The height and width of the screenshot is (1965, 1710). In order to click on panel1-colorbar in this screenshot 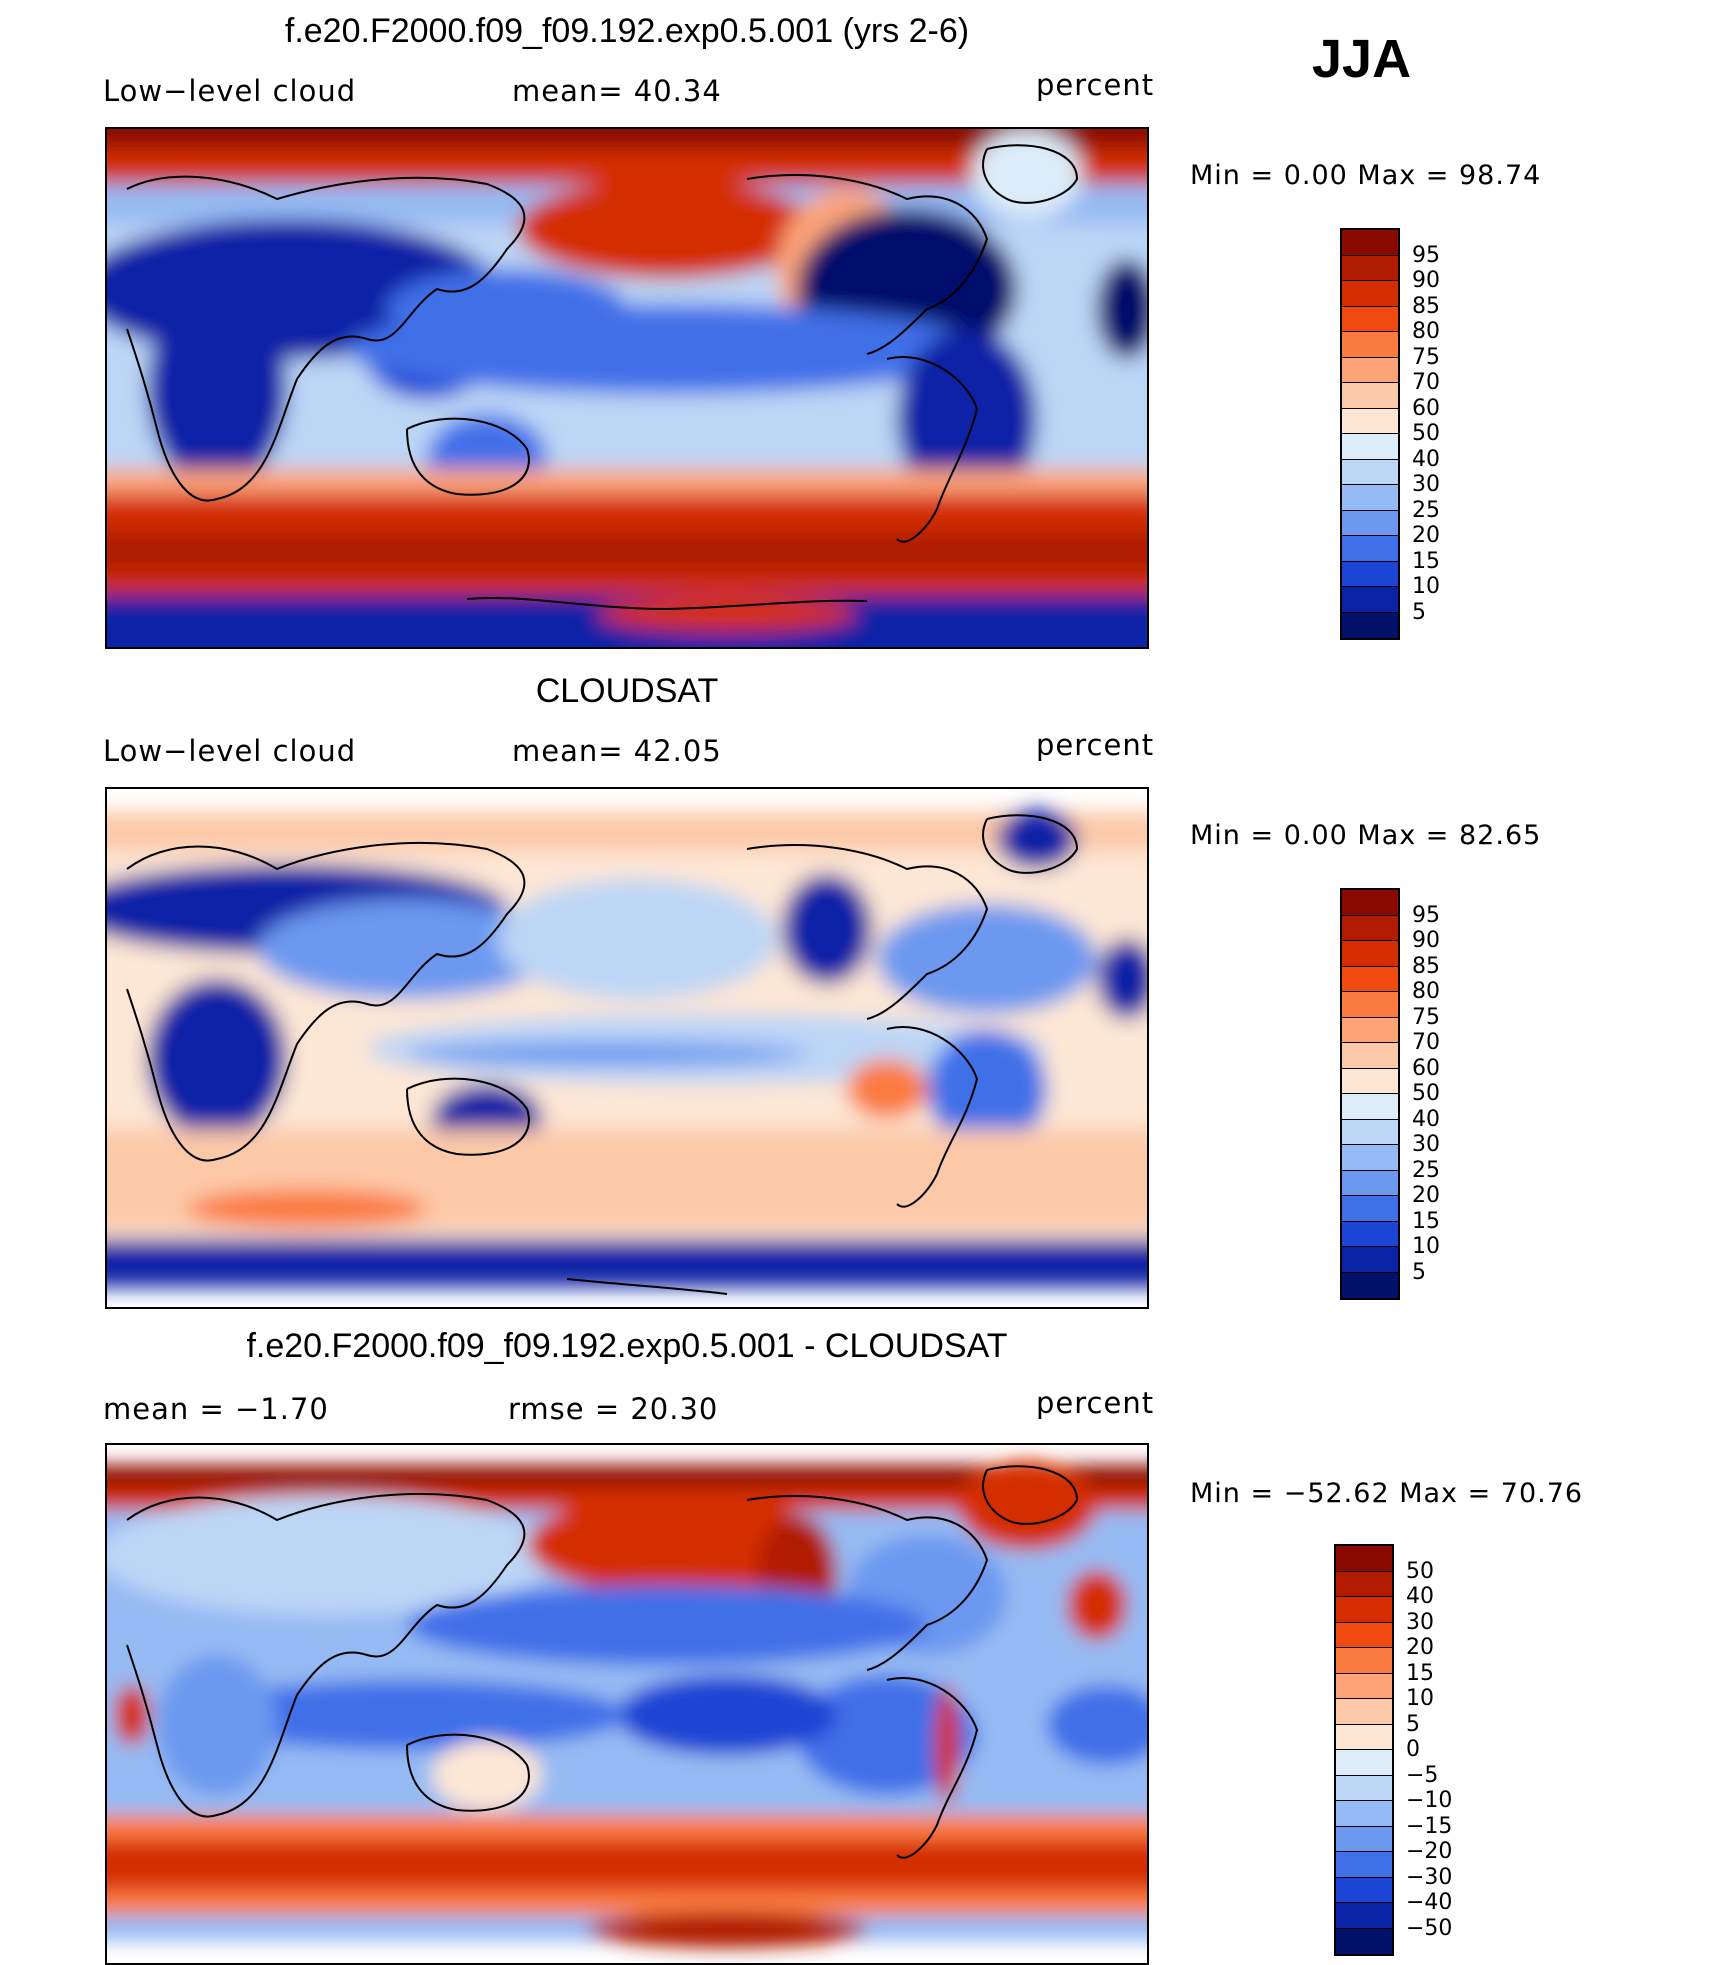, I will do `click(1370, 434)`.